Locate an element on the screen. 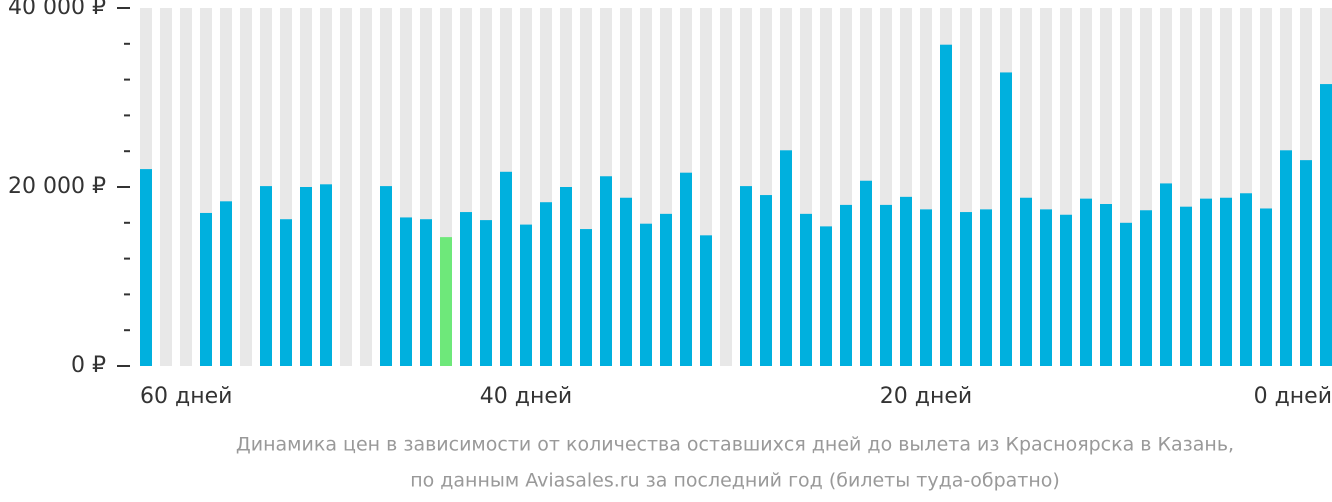  x-tick-label: 20 дней is located at coordinates (926, 396).